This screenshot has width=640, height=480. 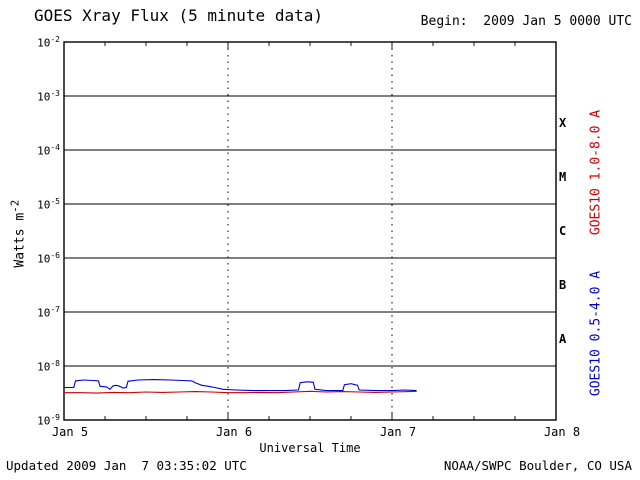 What do you see at coordinates (563, 339) in the screenshot?
I see `flare-class-label-a: A` at bounding box center [563, 339].